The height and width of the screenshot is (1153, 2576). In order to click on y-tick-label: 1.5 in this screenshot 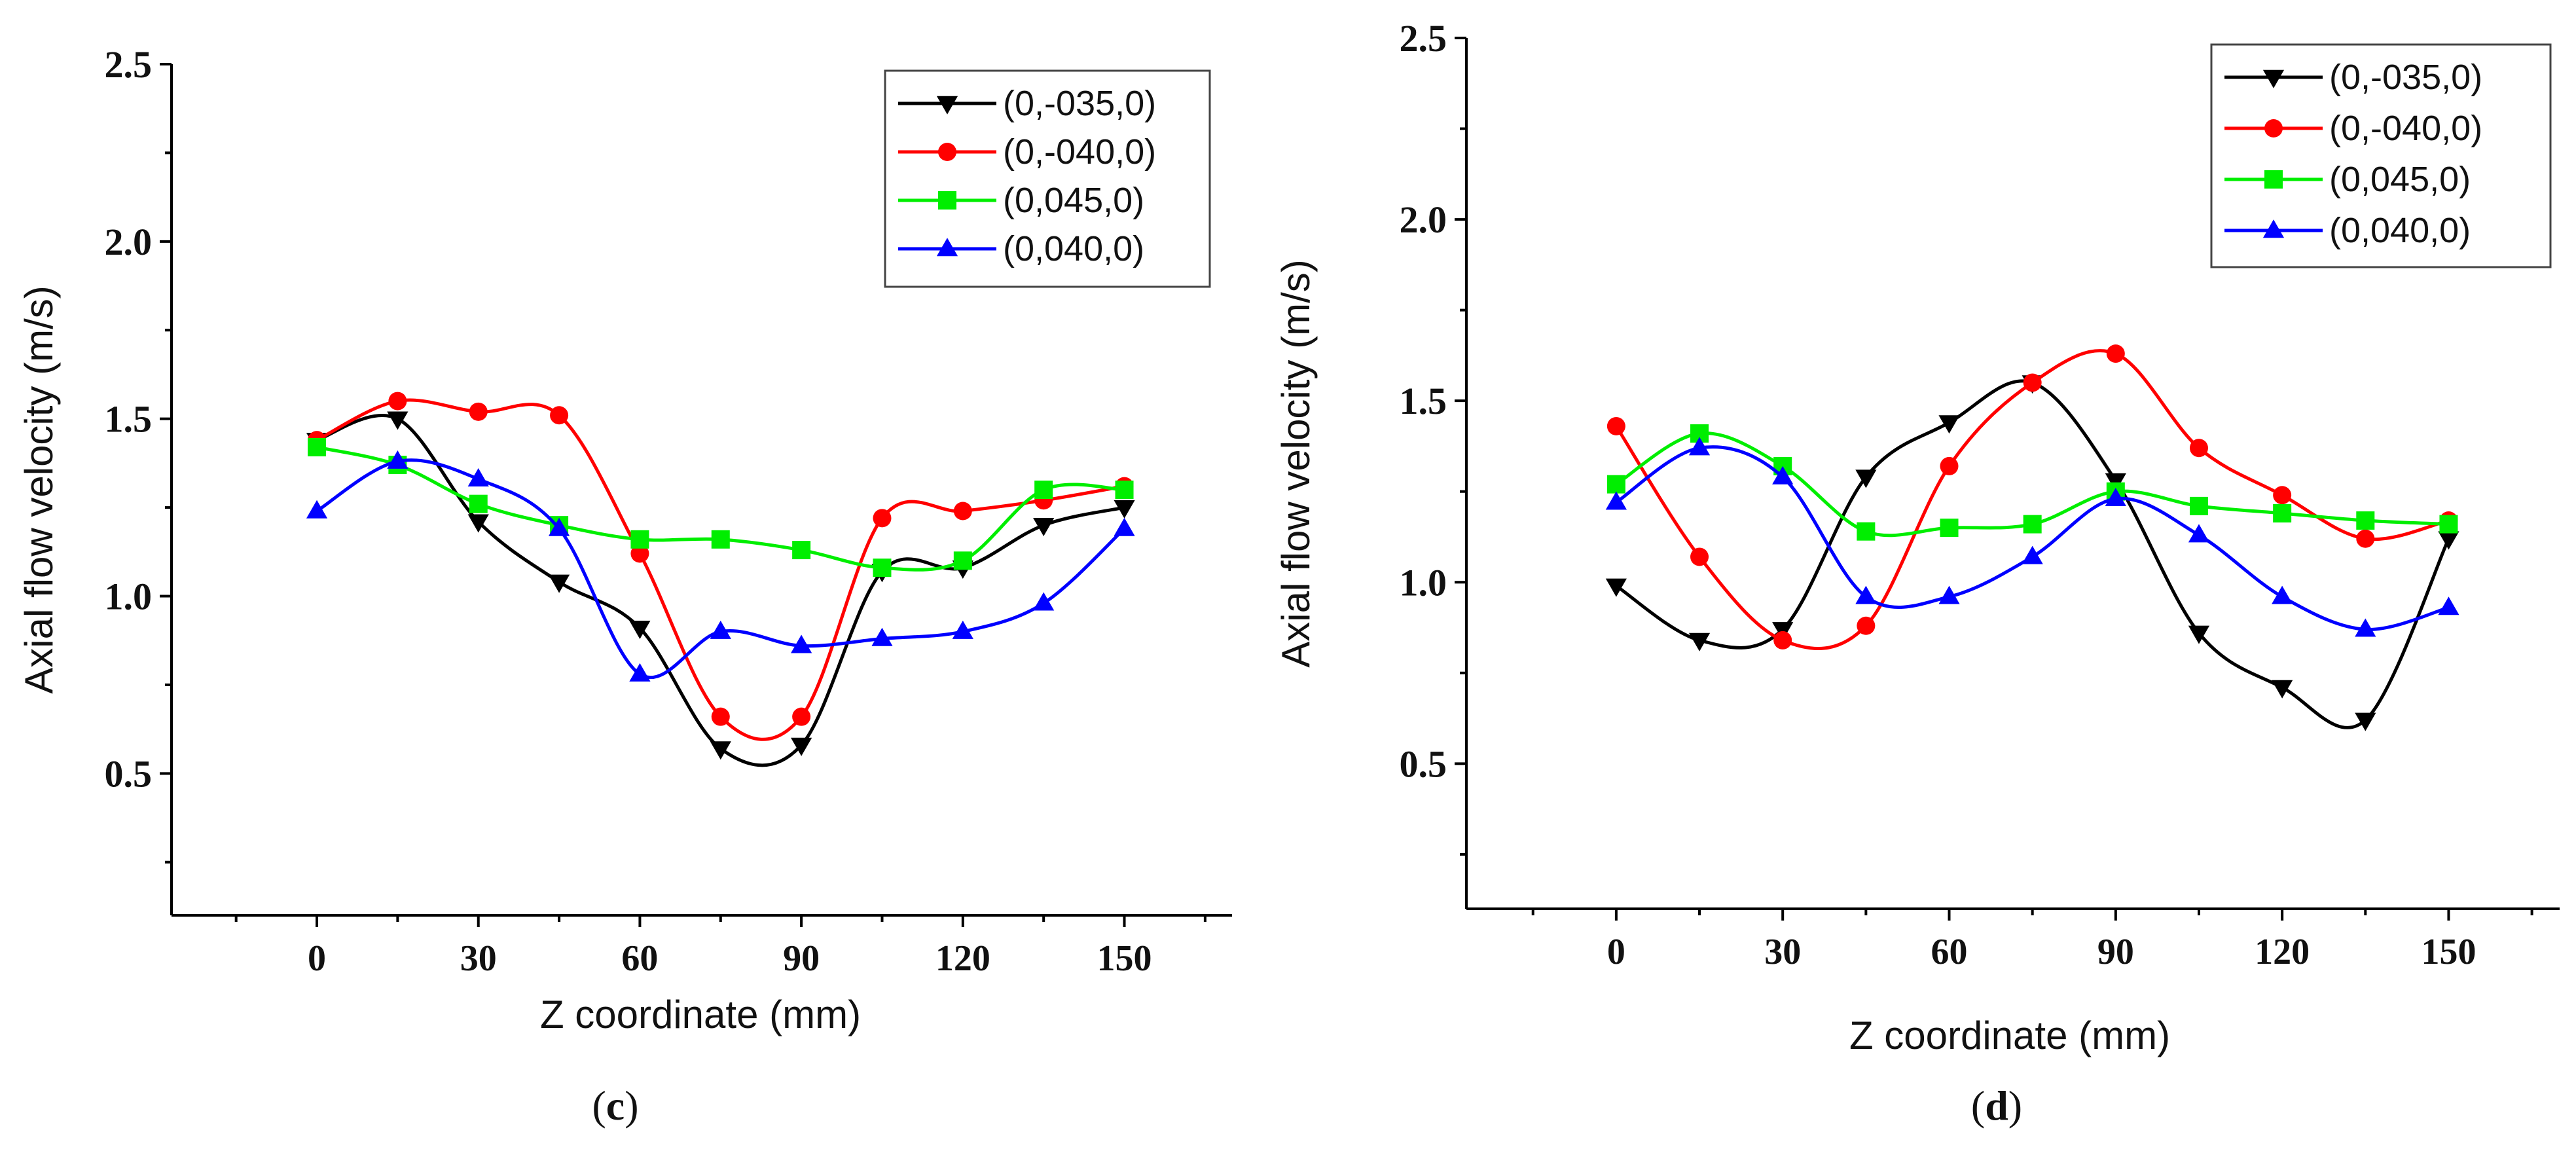, I will do `click(129, 419)`.